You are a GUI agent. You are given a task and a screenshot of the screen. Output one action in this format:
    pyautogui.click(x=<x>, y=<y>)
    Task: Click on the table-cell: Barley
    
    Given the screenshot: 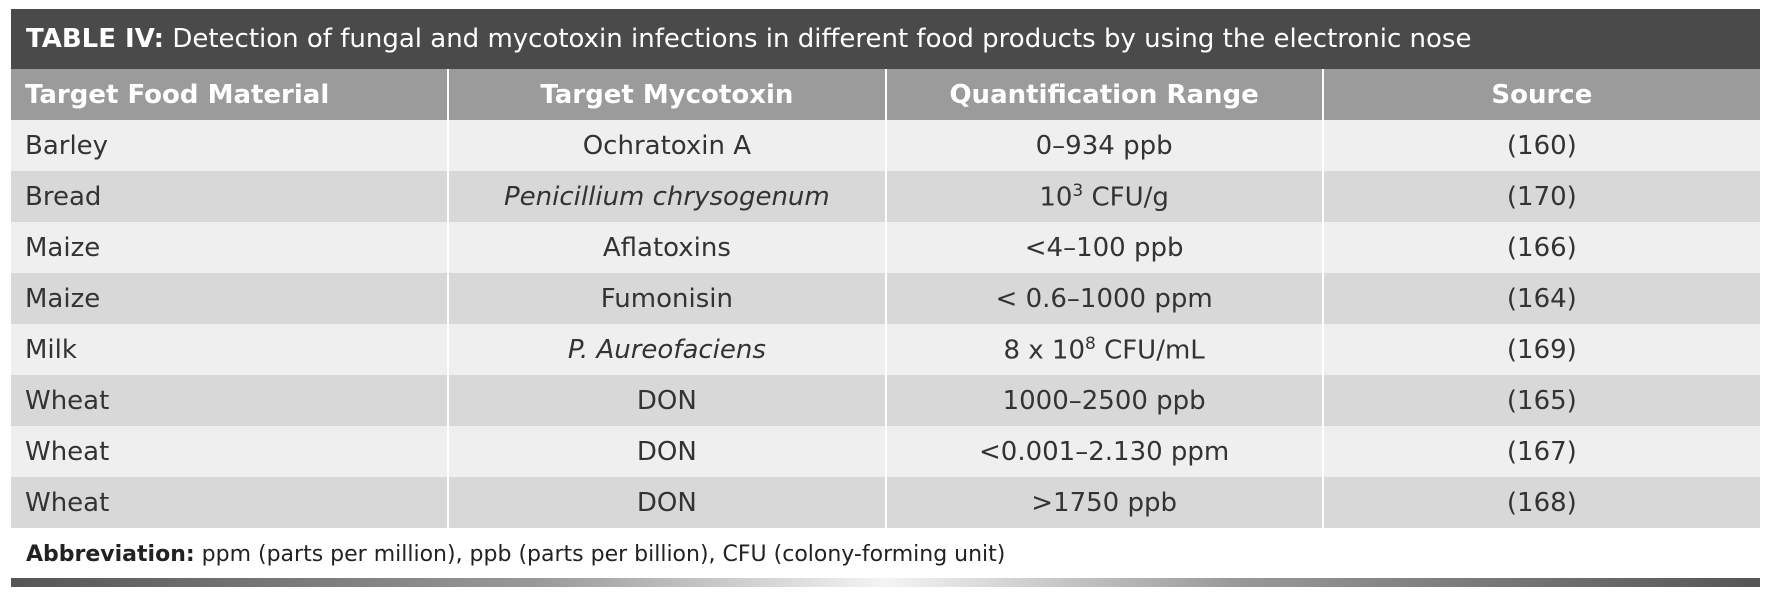 What is the action you would take?
    pyautogui.click(x=230, y=145)
    